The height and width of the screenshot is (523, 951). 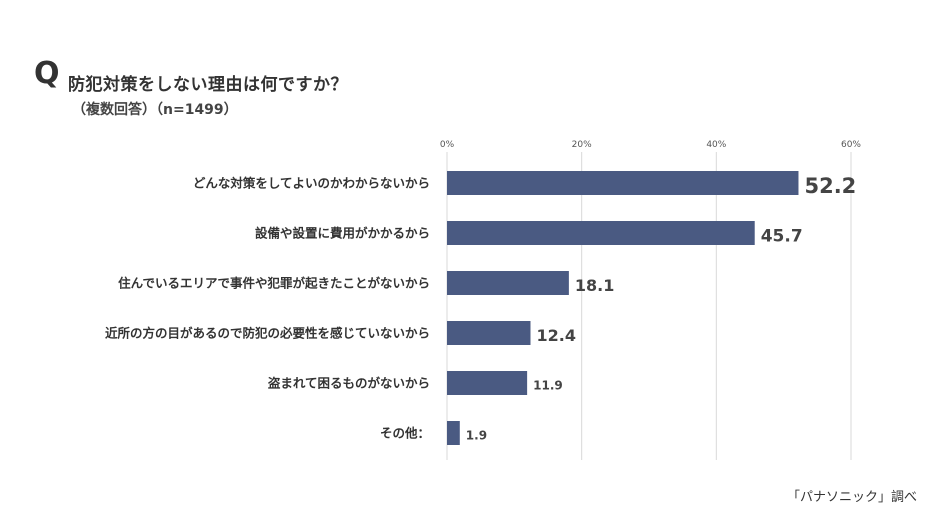 What do you see at coordinates (476, 436) in the screenshot?
I see `value-label: 1.9` at bounding box center [476, 436].